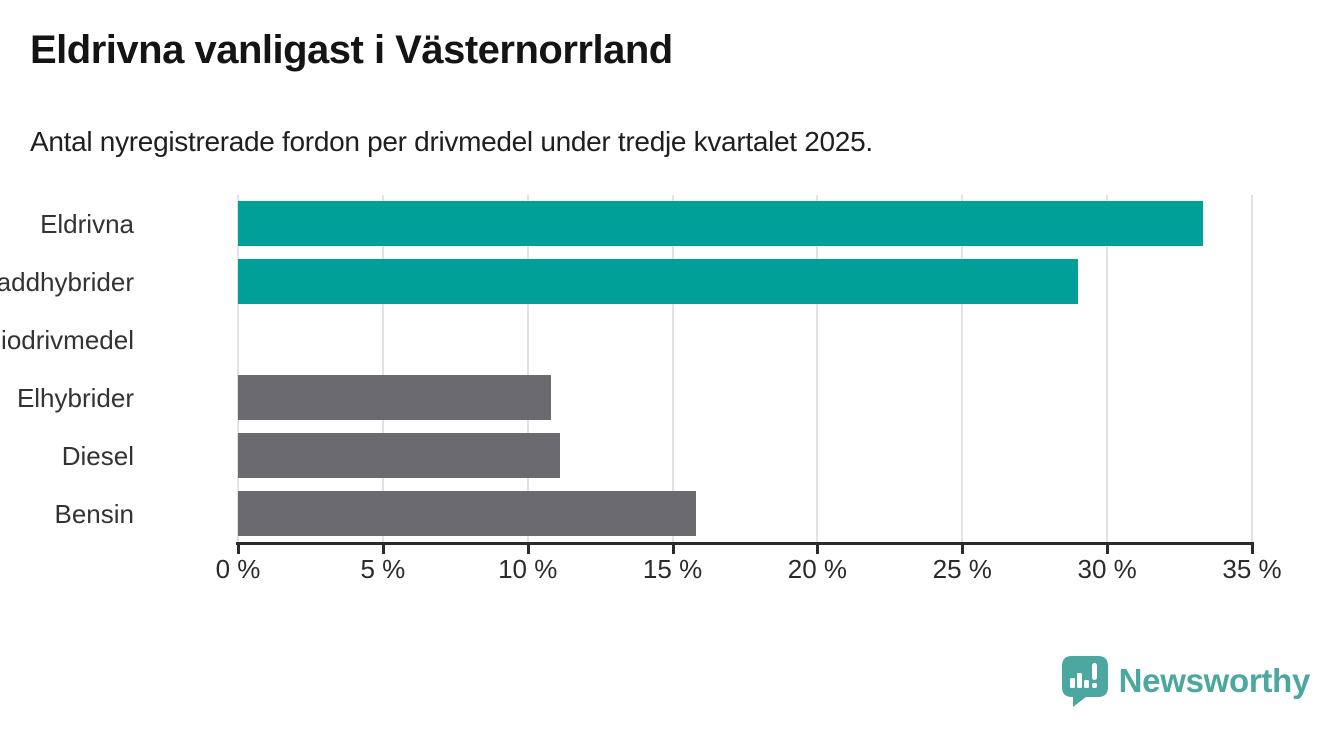  Describe the element at coordinates (75, 398) in the screenshot. I see `category-label-elhybrider: Elhybrider` at that location.